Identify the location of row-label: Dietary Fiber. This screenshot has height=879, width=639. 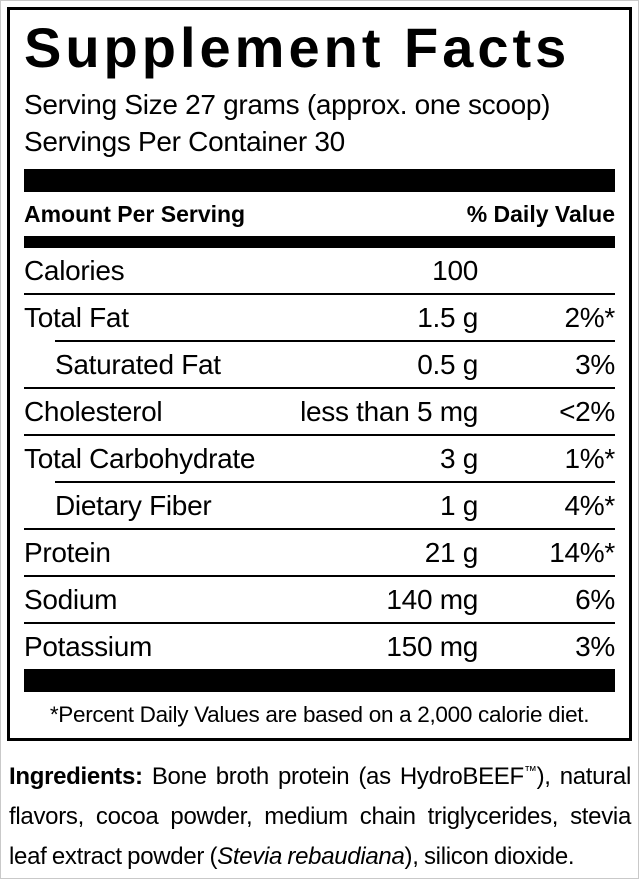
(133, 505).